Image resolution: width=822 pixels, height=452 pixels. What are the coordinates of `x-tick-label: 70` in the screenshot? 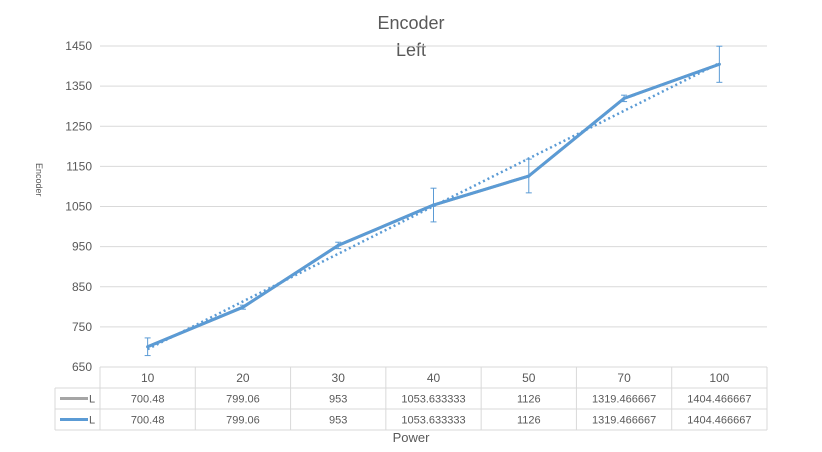 It's located at (624, 378).